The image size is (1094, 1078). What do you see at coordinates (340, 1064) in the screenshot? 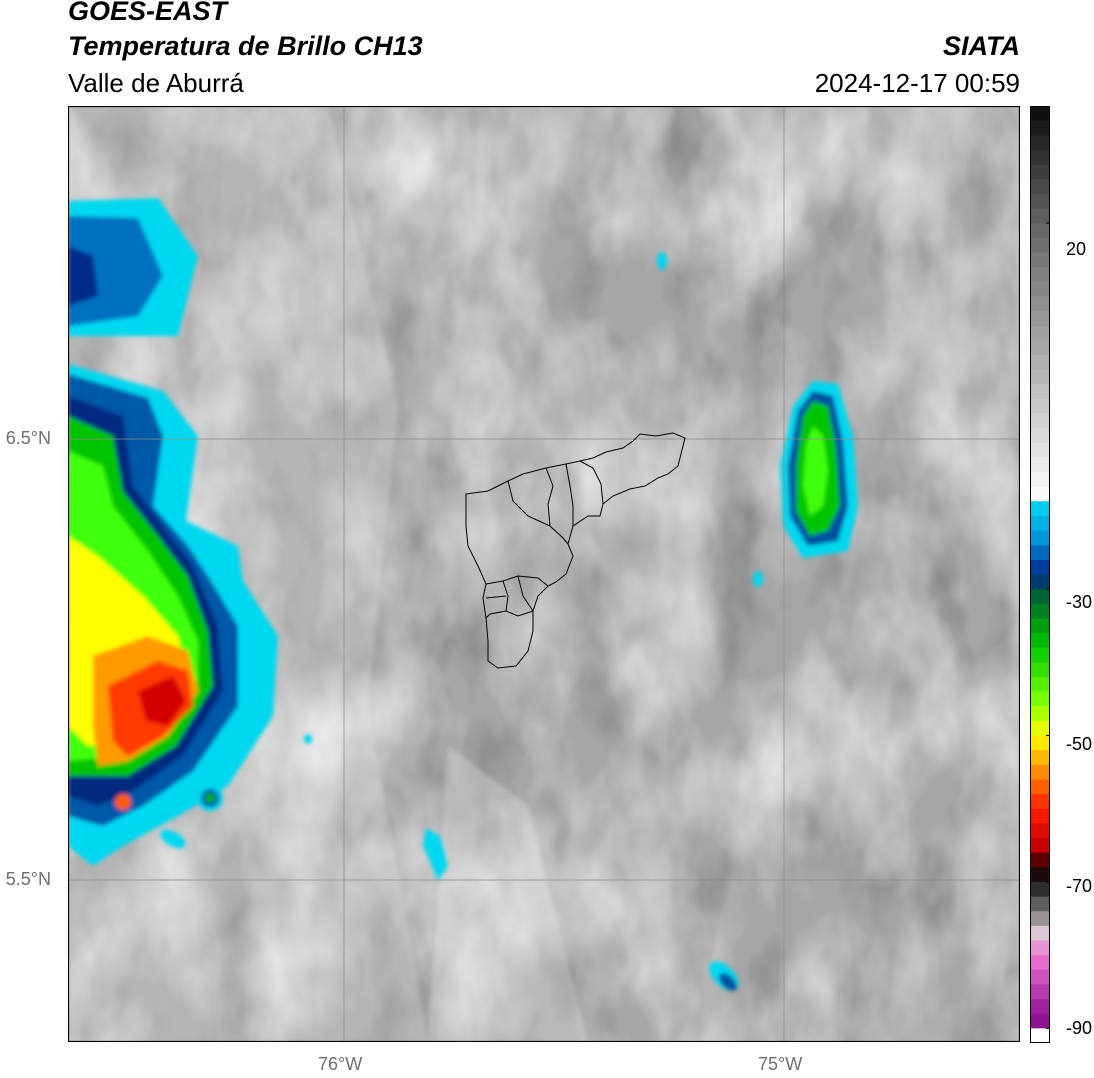
I see `lon-tick-label: 76°W` at bounding box center [340, 1064].